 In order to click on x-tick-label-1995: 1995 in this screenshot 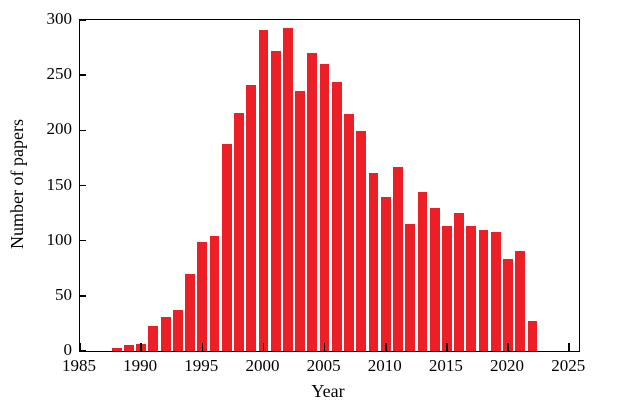, I will do `click(201, 365)`.